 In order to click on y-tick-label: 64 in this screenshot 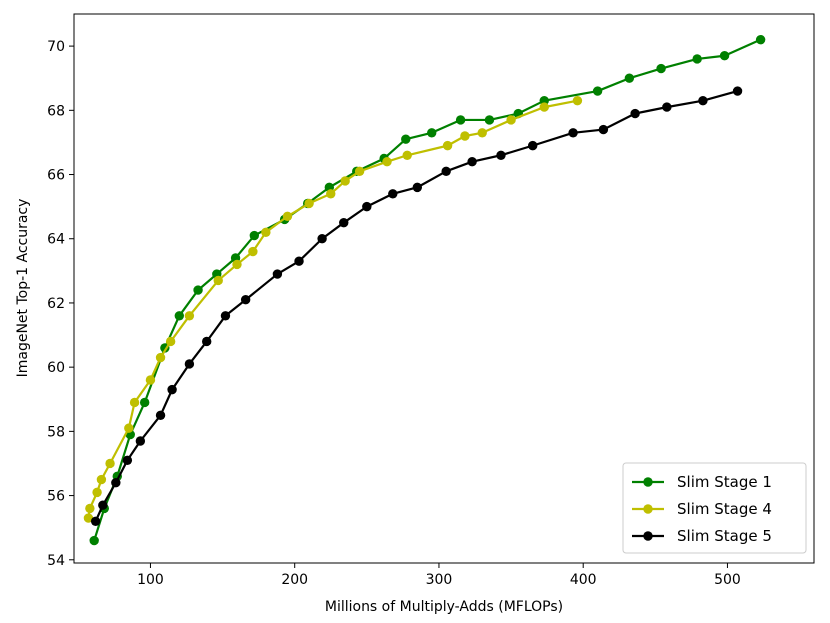, I will do `click(56, 240)`.